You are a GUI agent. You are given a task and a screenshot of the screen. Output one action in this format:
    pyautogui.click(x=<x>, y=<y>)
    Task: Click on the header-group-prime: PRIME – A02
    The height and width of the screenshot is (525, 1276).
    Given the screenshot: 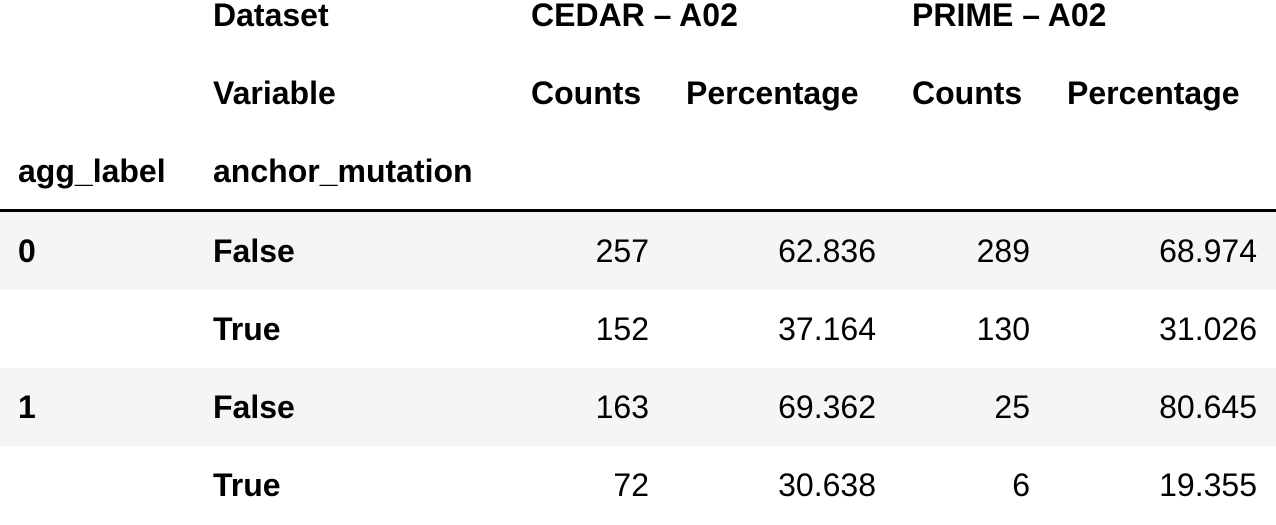 What is the action you would take?
    pyautogui.click(x=1009, y=16)
    